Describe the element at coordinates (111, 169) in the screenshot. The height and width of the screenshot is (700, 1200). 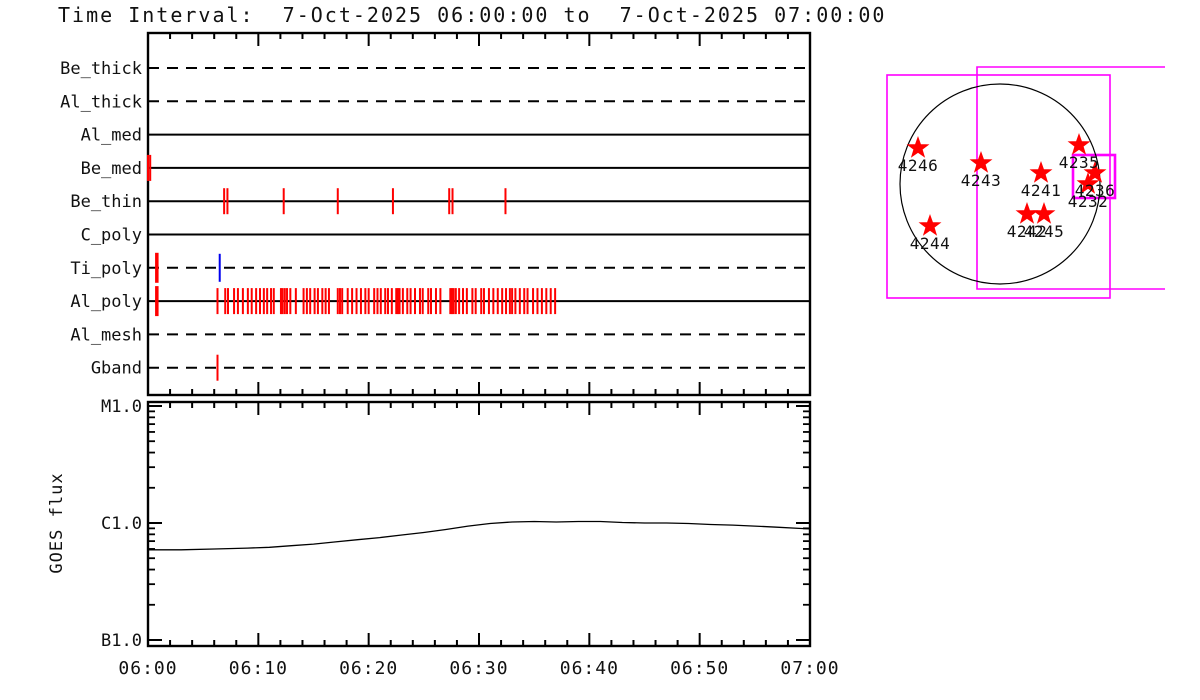
I see `filter-row-label: Be_med` at that location.